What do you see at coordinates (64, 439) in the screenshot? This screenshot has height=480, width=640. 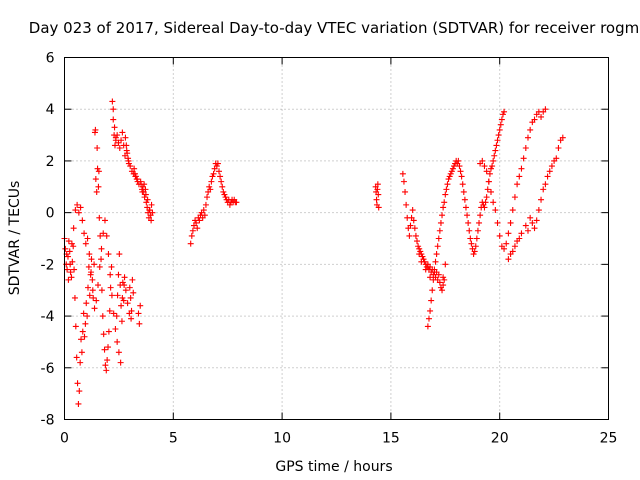 I see `x-tick-label: 0` at bounding box center [64, 439].